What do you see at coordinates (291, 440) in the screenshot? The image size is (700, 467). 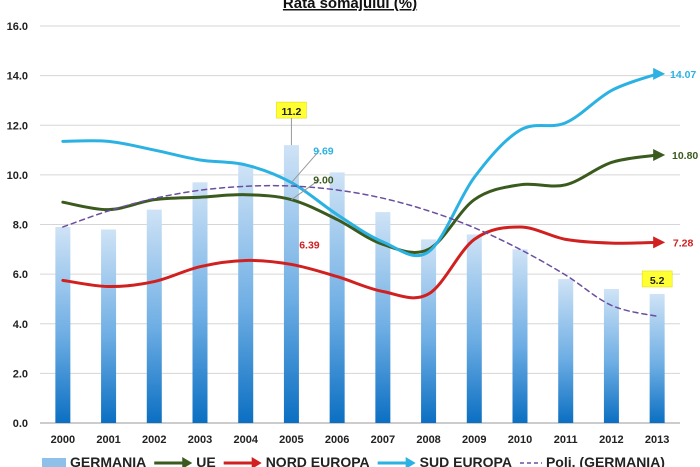 I see `x-tick-label: 2005` at bounding box center [291, 440].